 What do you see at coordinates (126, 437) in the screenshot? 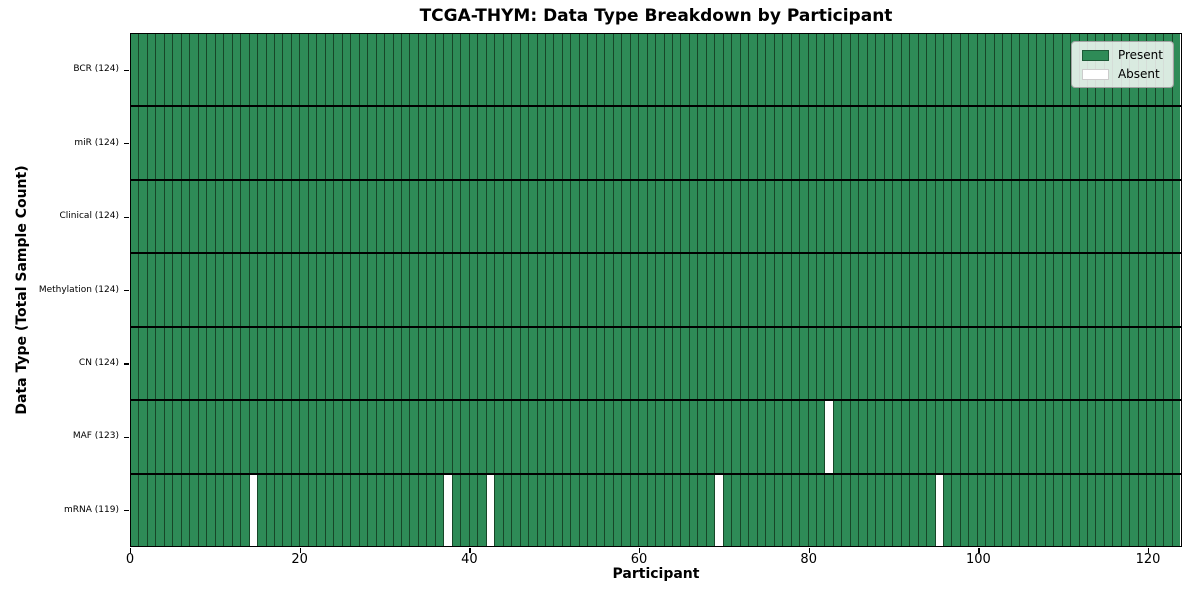
I see `y-tick-mark` at bounding box center [126, 437].